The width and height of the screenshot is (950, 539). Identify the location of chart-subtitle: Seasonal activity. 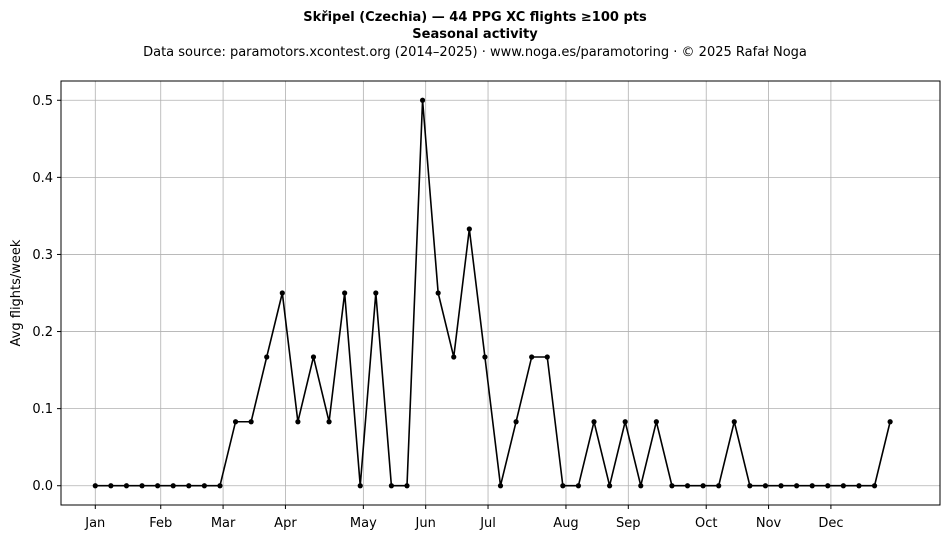
(475, 34).